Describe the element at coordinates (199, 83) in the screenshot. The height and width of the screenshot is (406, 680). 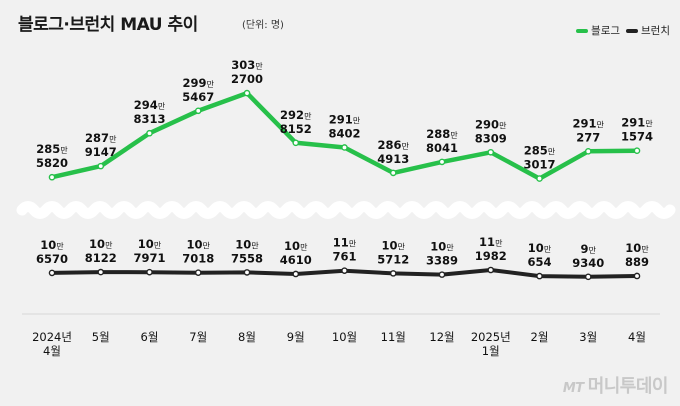
I see `blog-value-label: 299만` at that location.